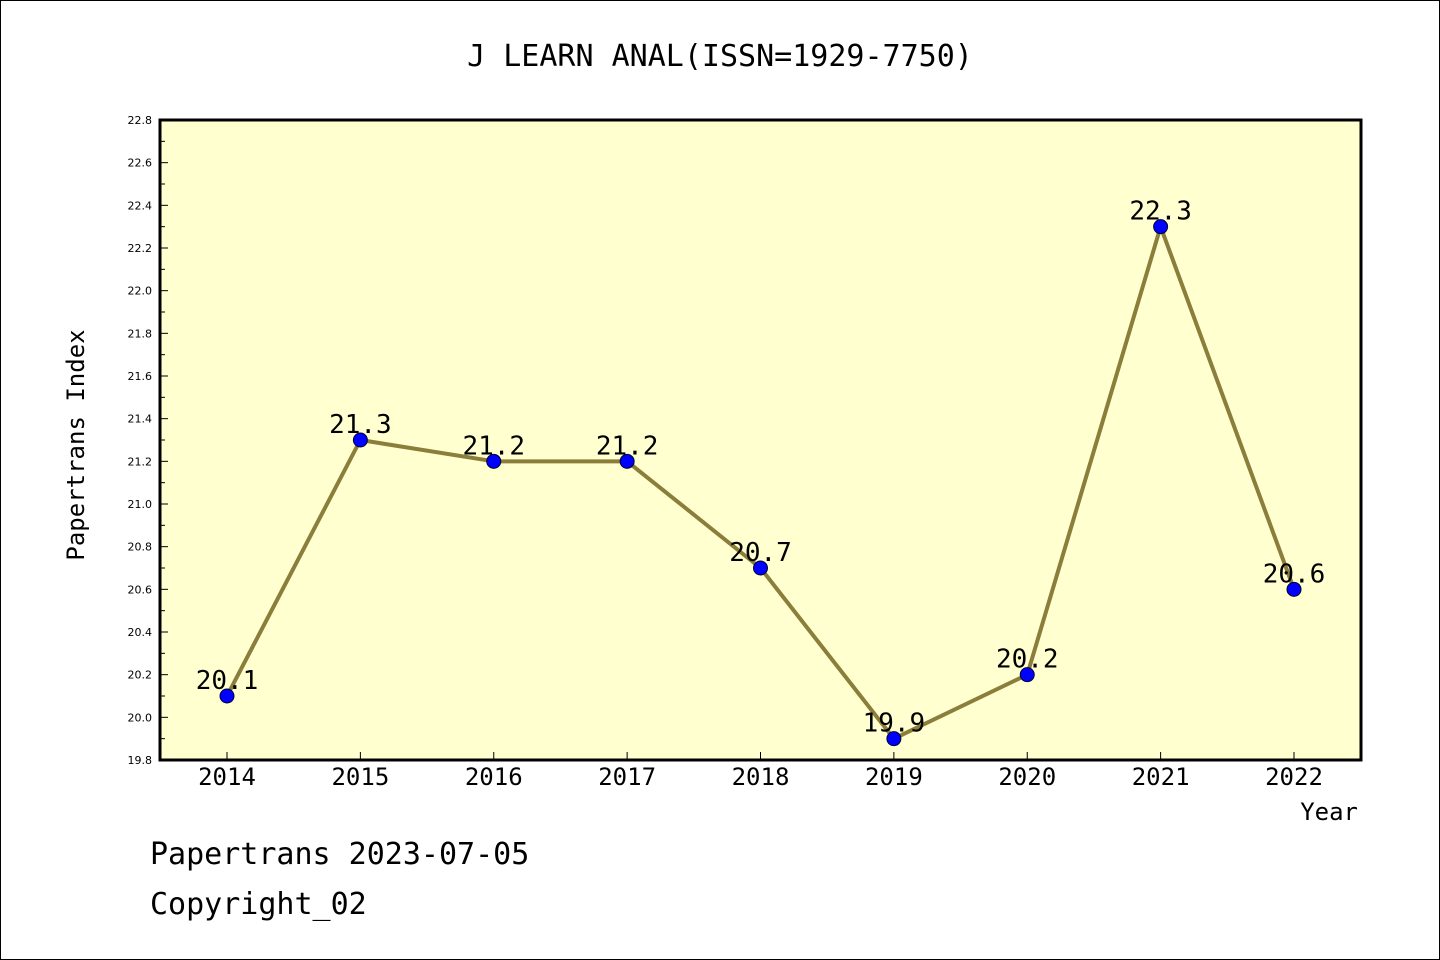  Describe the element at coordinates (894, 777) in the screenshot. I see `x-tick-label: 2019` at that location.